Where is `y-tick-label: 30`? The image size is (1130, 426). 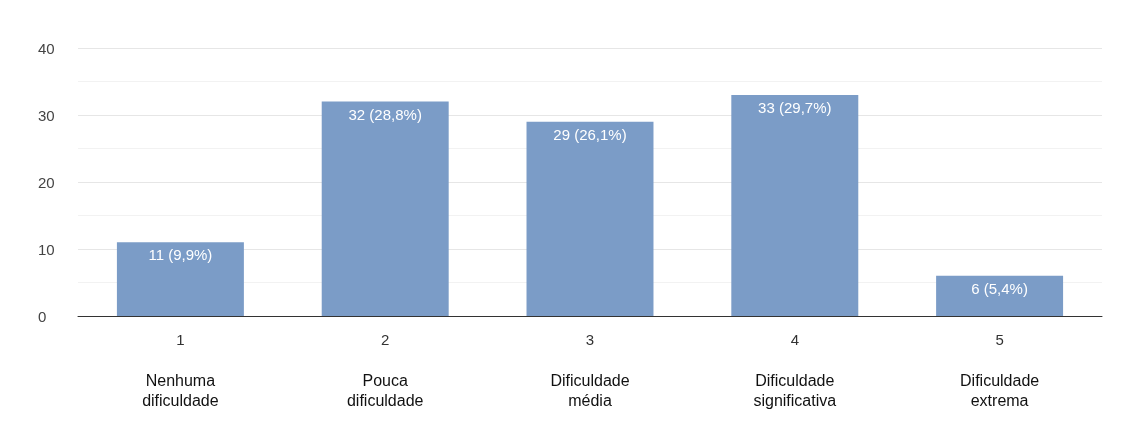
y-tick-label: 30 is located at coordinates (46, 115).